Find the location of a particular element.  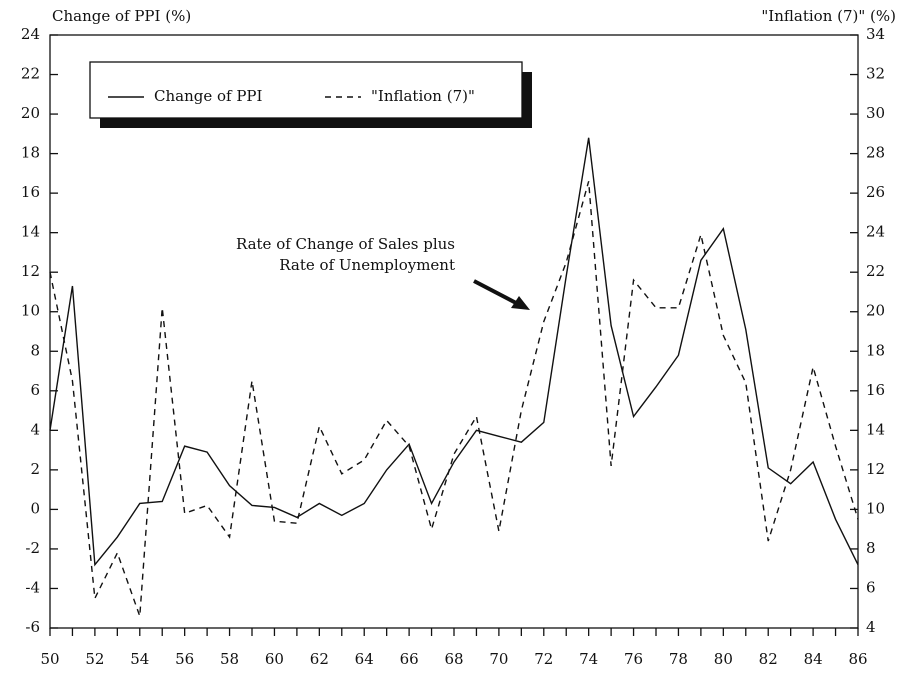

y2-tick-label: 20 is located at coordinates (875, 311).